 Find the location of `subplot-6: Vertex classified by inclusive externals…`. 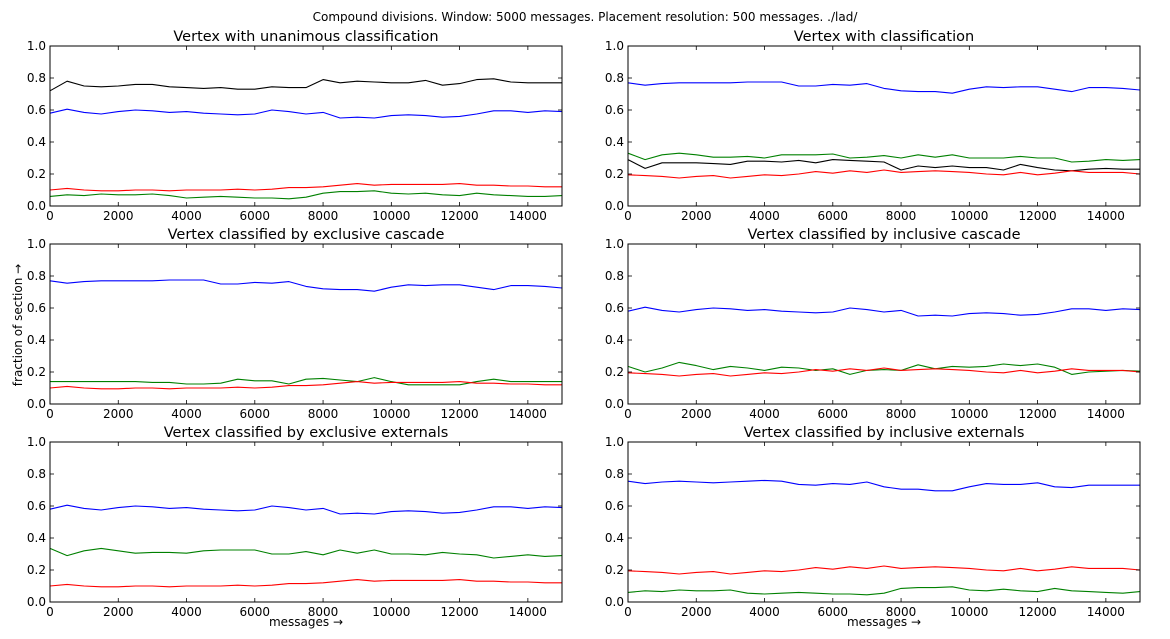

subplot-6: Vertex classified by inclusive externals… is located at coordinates (873, 522).